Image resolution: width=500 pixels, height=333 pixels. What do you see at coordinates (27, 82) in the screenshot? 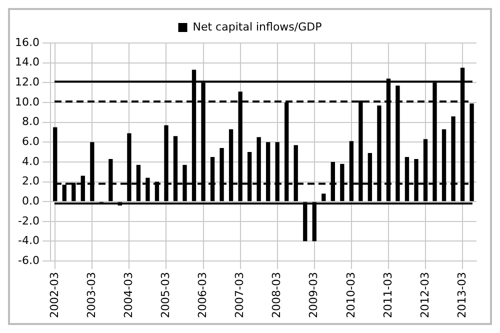
I see `y-tick-label: 12.0` at bounding box center [27, 82].